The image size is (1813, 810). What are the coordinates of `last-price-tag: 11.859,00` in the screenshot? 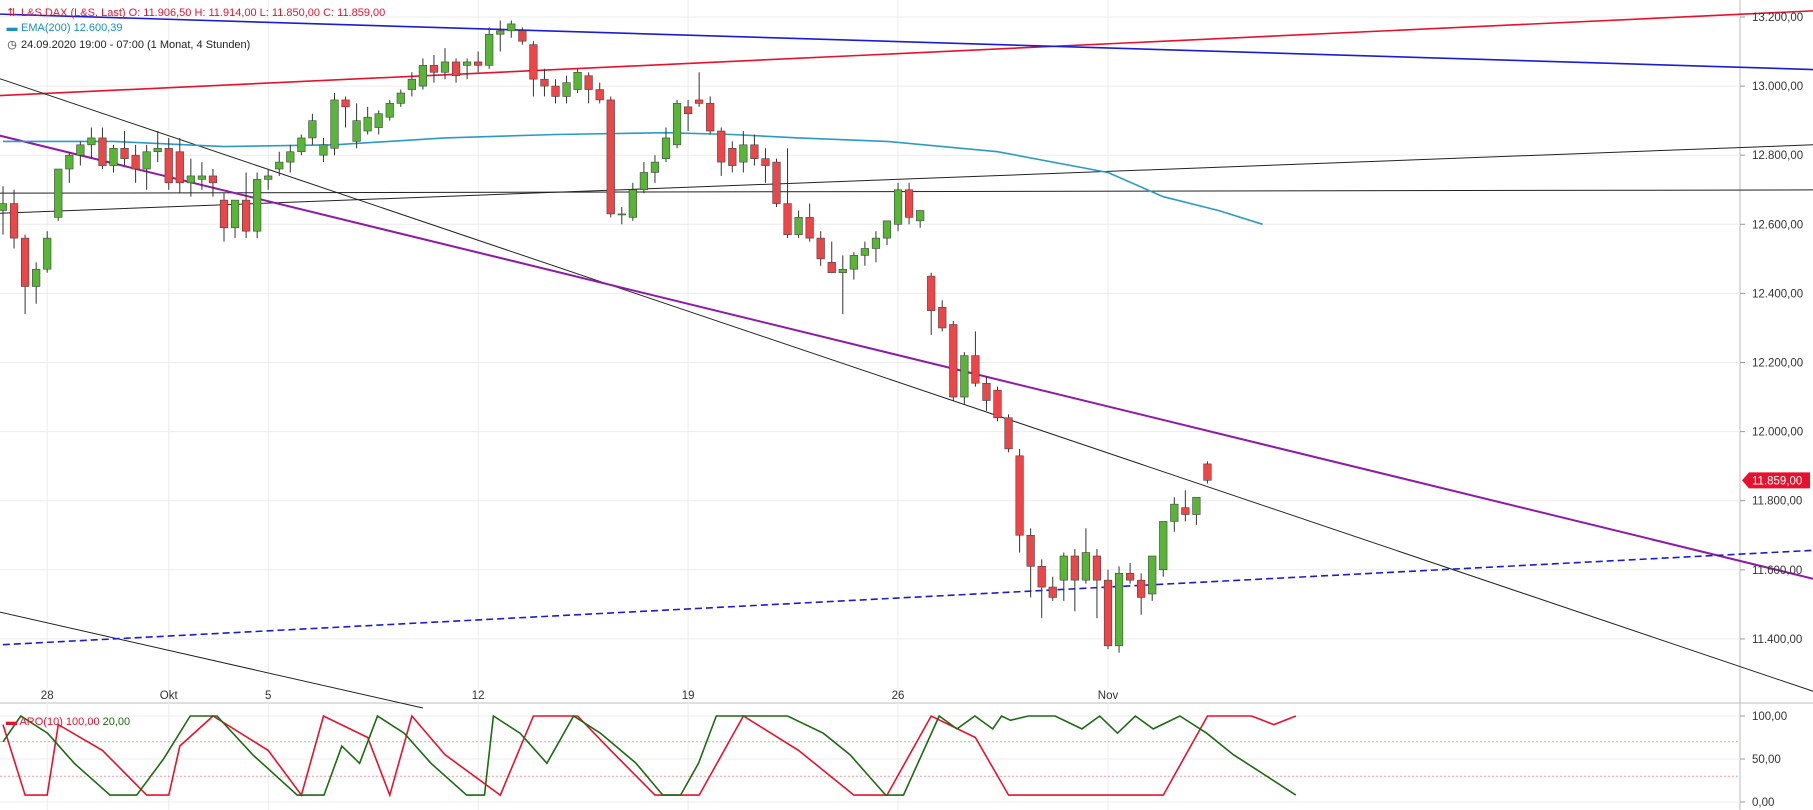 It's located at (1776, 480).